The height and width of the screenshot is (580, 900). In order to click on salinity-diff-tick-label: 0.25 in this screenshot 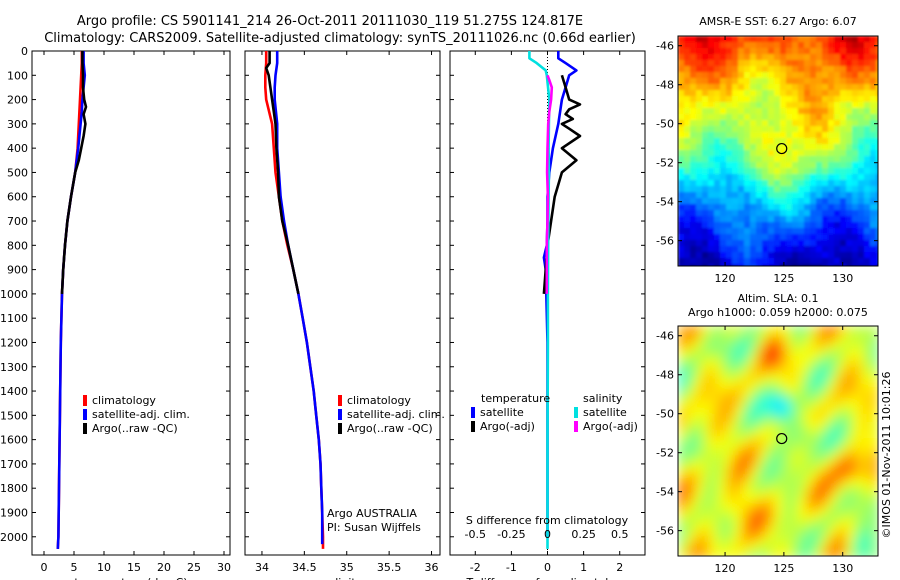, I will do `click(583, 534)`.